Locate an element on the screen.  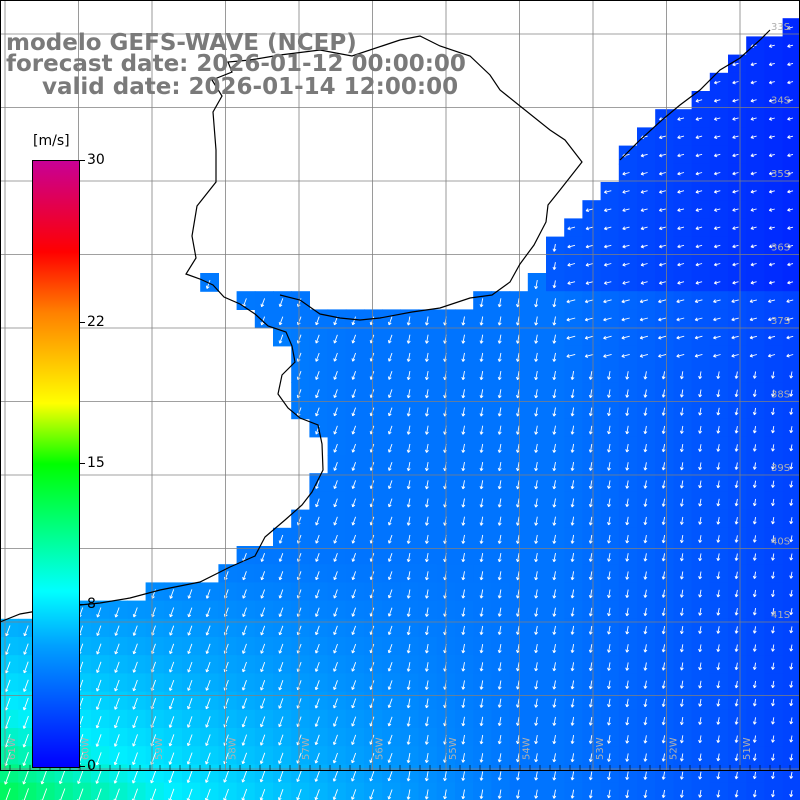
latitude-label: 36S is located at coordinates (780, 248).